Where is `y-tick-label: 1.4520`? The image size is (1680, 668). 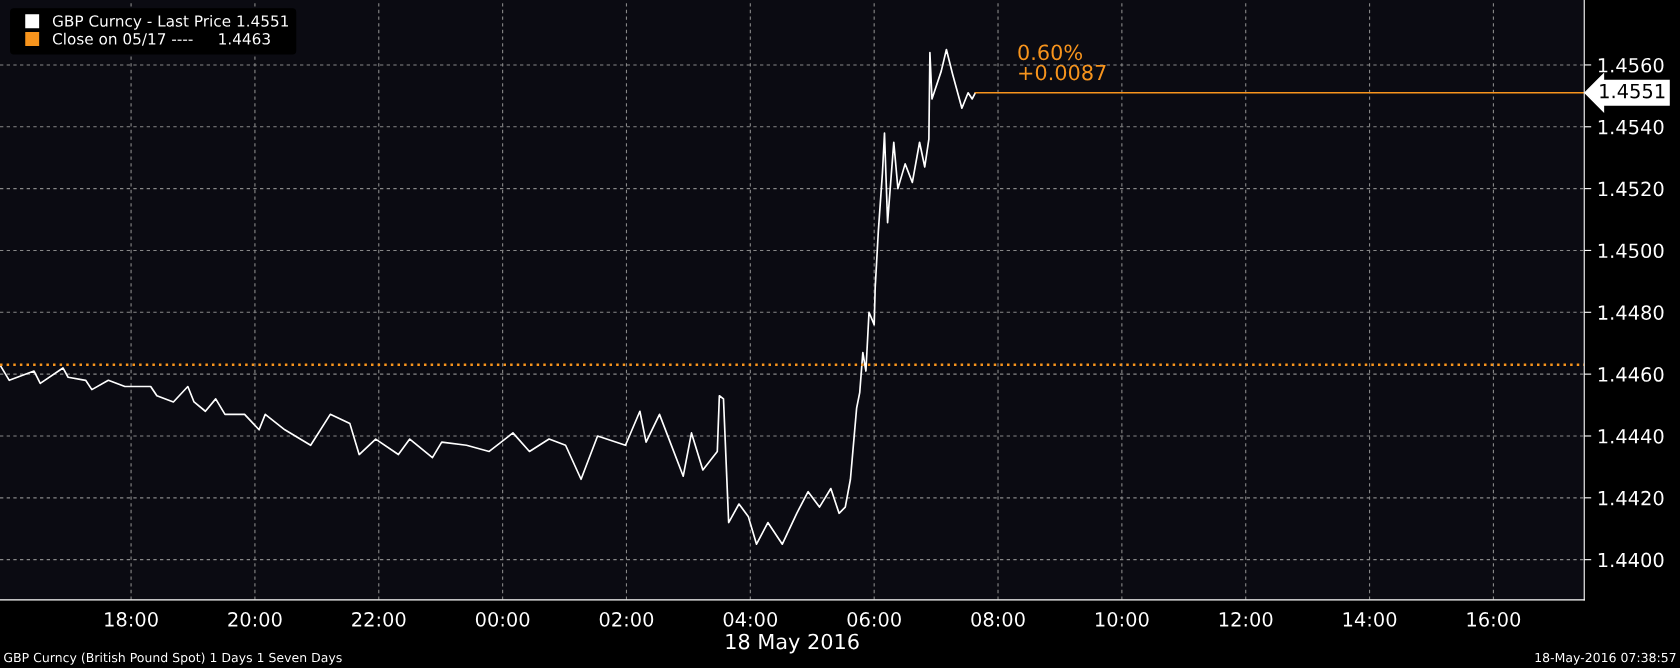 y-tick-label: 1.4520 is located at coordinates (1631, 189).